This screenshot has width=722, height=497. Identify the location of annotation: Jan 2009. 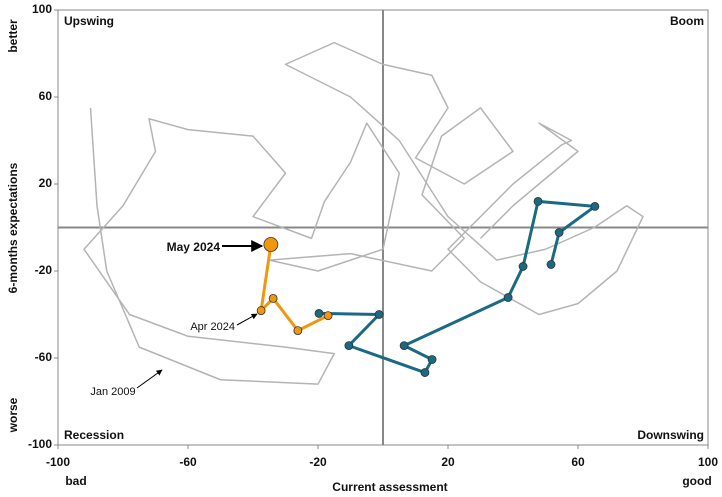
(112, 392).